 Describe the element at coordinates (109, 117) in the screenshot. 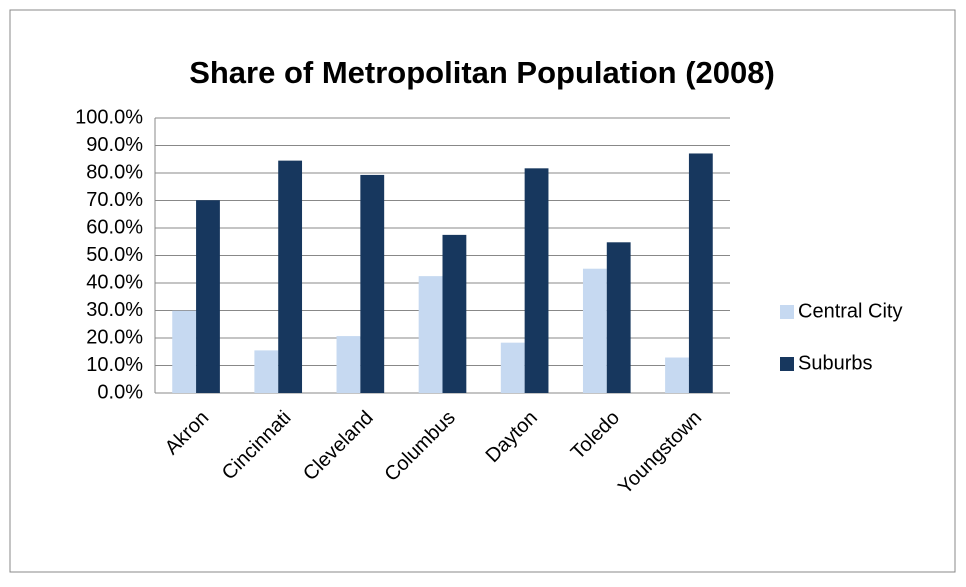

I see `y-tick-label: 100.0%` at that location.